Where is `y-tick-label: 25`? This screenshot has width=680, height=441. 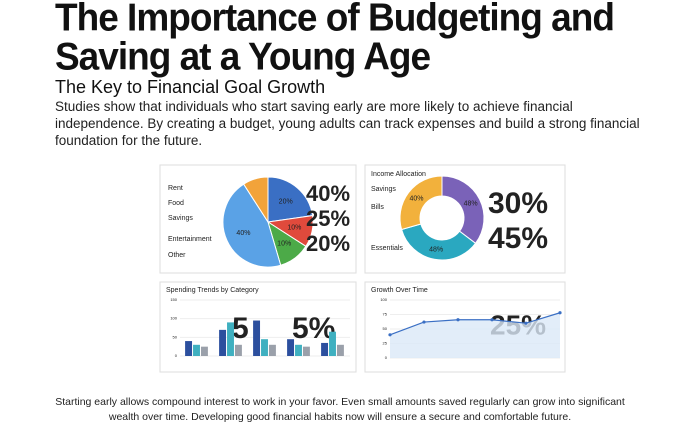
y-tick-label: 25 is located at coordinates (385, 343).